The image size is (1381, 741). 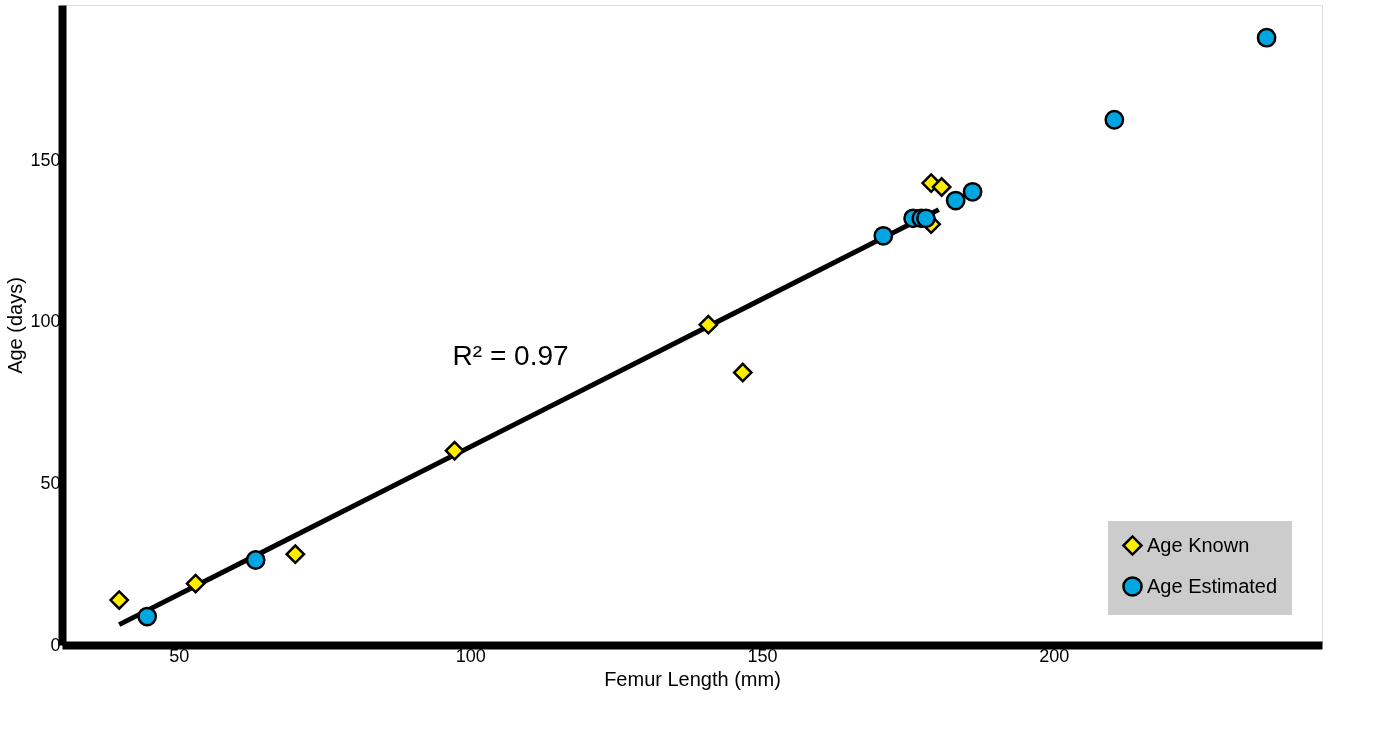 What do you see at coordinates (510, 355) in the screenshot?
I see `annotation: R² = 0.97` at bounding box center [510, 355].